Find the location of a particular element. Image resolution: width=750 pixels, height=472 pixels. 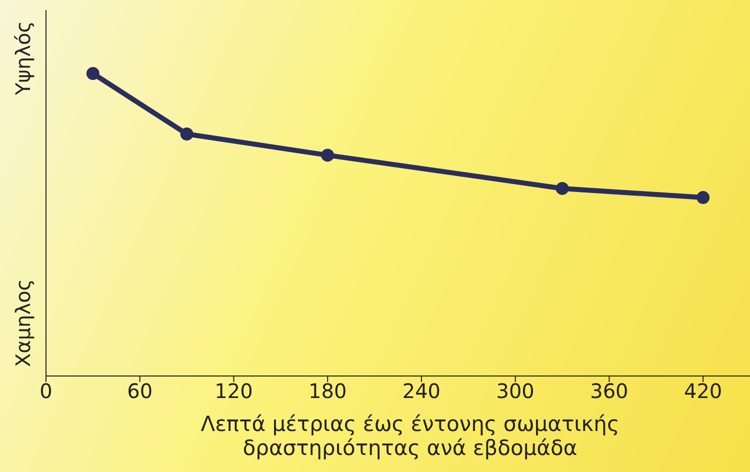

x-tick-label: 0 is located at coordinates (46, 391).